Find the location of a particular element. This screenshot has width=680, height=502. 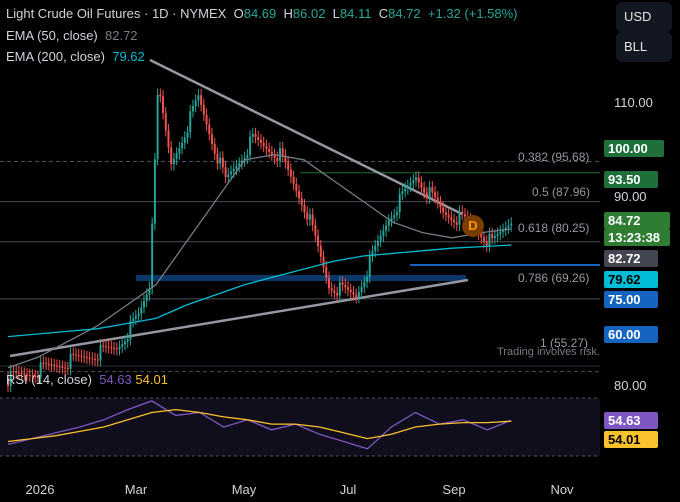

x-axis-label: Jul is located at coordinates (348, 489).